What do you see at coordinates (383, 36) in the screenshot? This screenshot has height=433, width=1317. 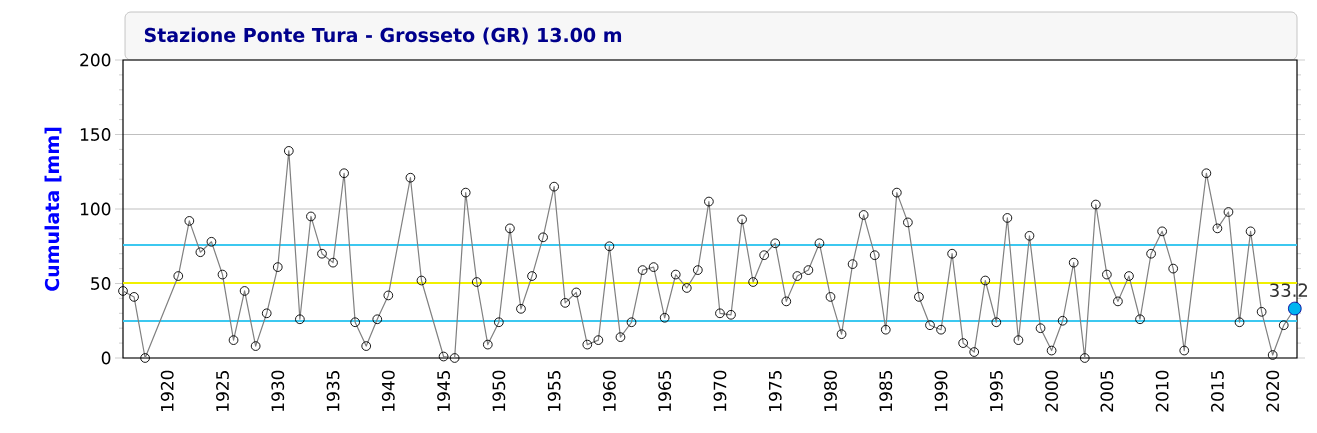 I see `chart-title: Stazione Ponte Tura - Grosseto (GR) 13.00 m` at bounding box center [383, 36].